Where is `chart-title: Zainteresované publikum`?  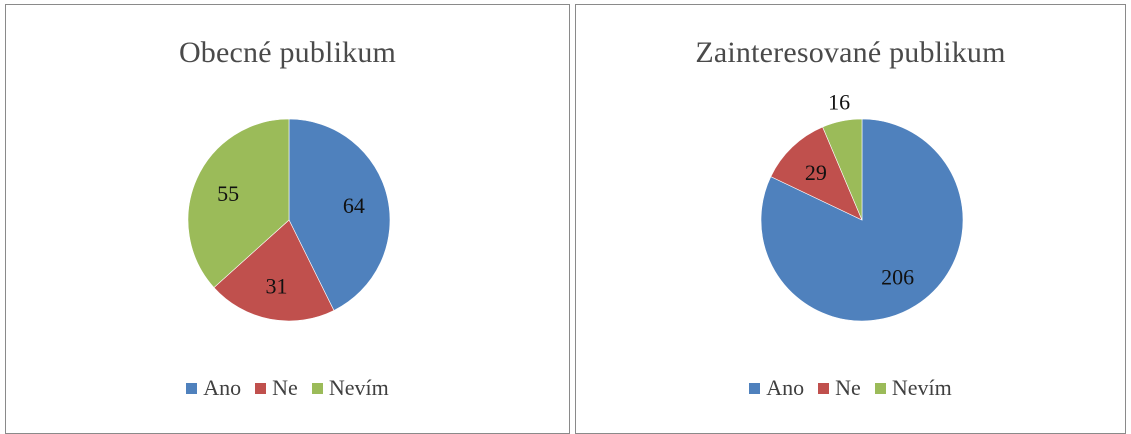 chart-title: Zainteresované publikum is located at coordinates (850, 52).